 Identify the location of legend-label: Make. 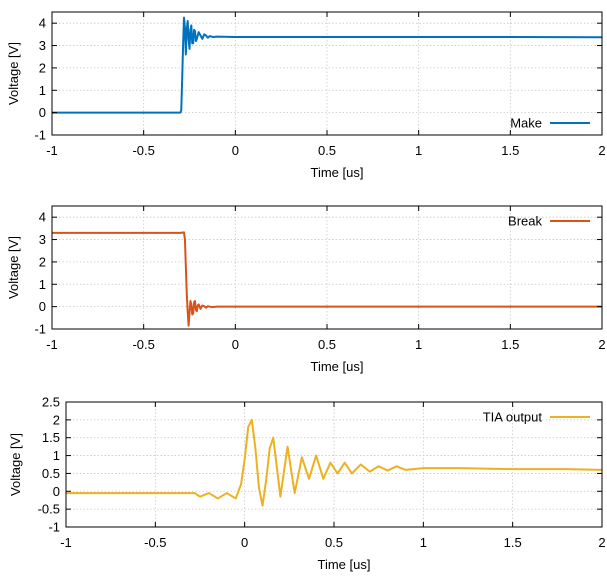
(526, 123).